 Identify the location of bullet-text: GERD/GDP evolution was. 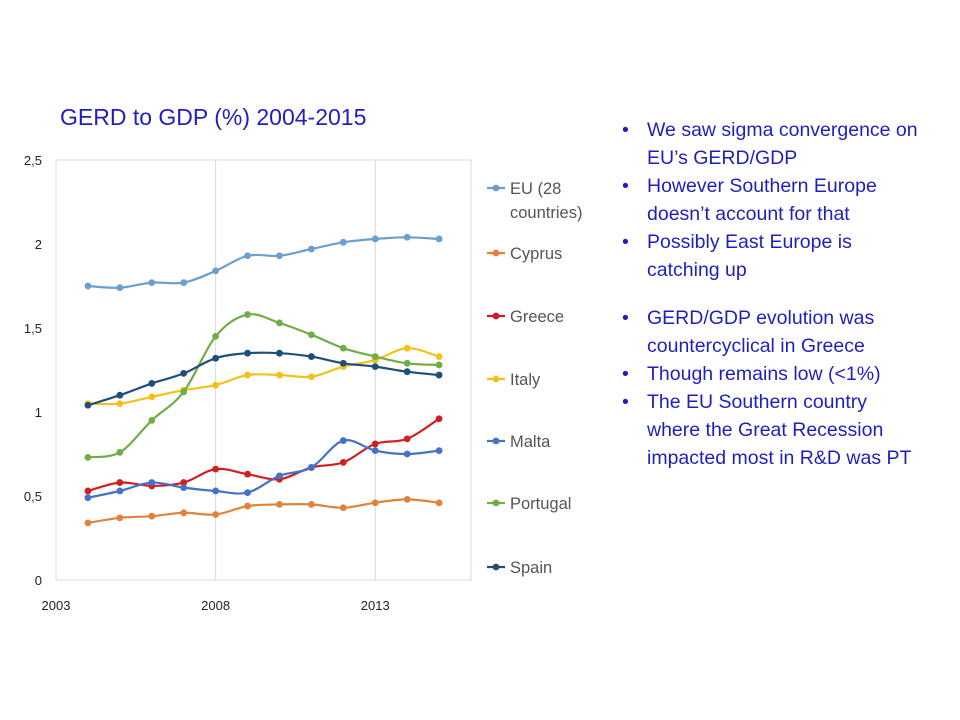
(761, 318).